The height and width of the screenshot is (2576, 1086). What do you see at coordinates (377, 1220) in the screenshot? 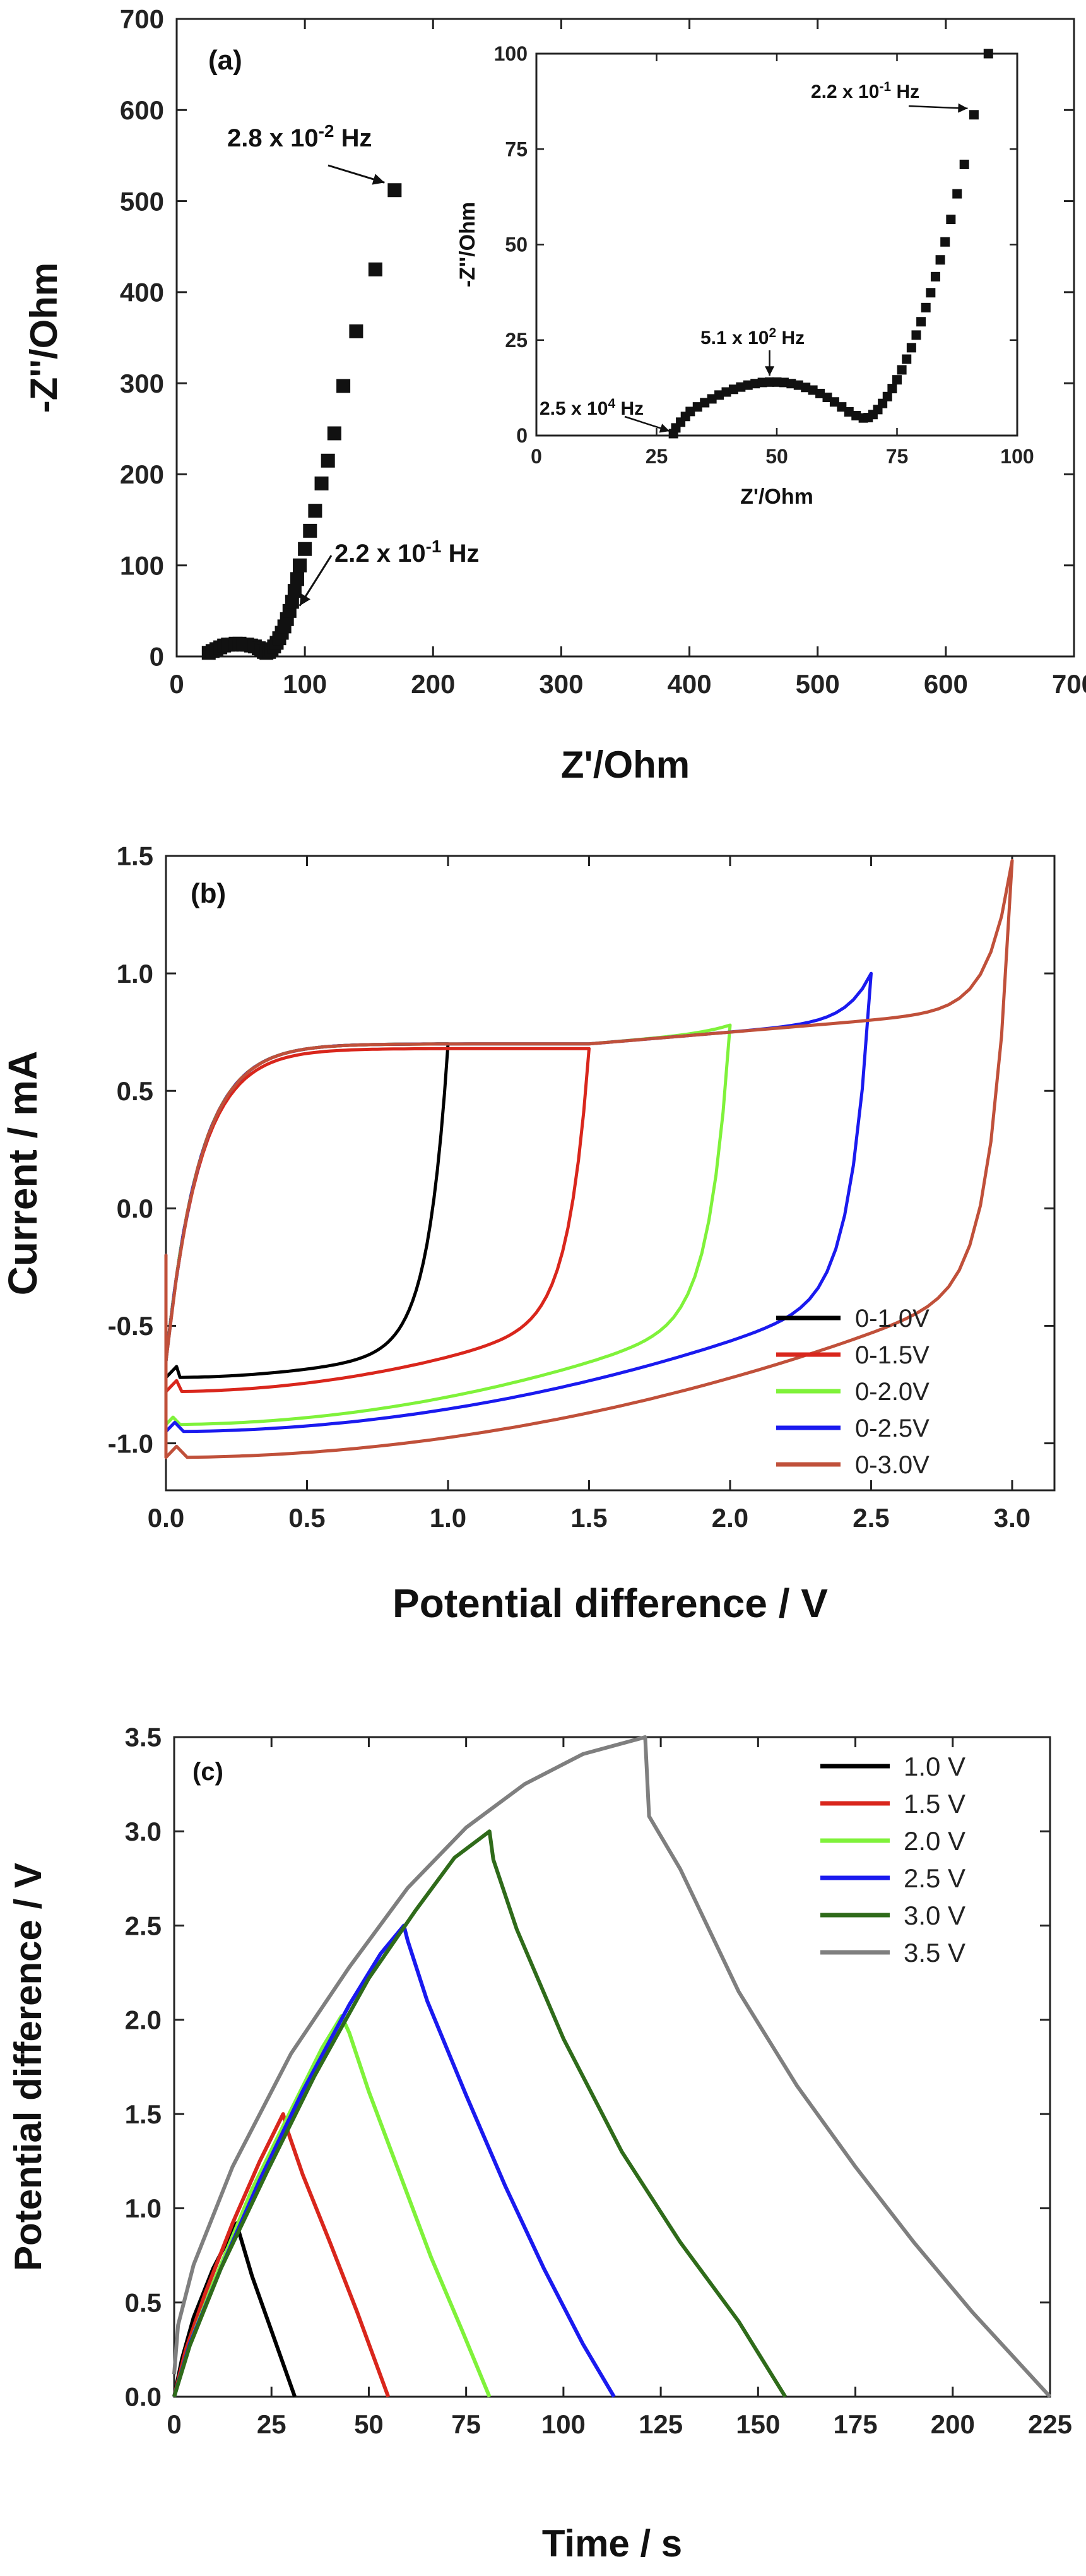
I see `panel-b-series-0-1-5V` at bounding box center [377, 1220].